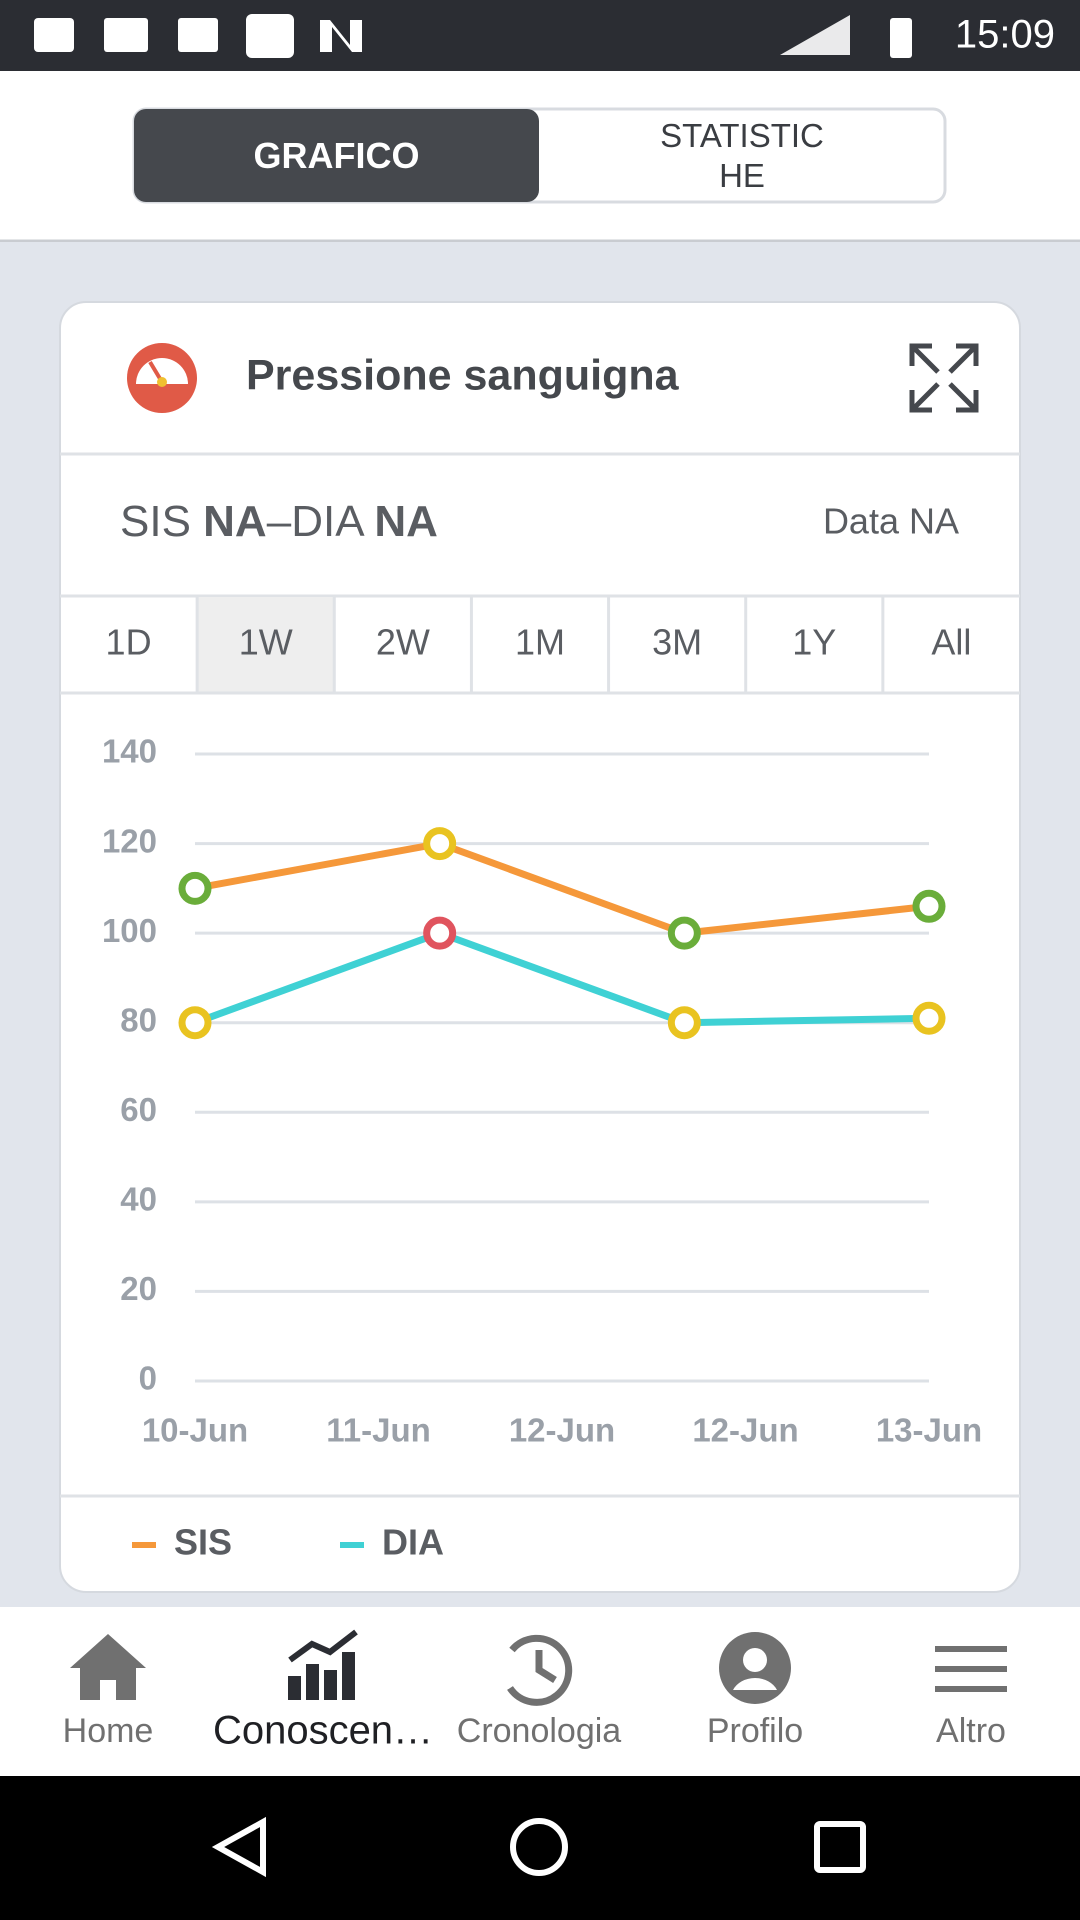  What do you see at coordinates (108, 1731) in the screenshot?
I see `nav-label: Home` at bounding box center [108, 1731].